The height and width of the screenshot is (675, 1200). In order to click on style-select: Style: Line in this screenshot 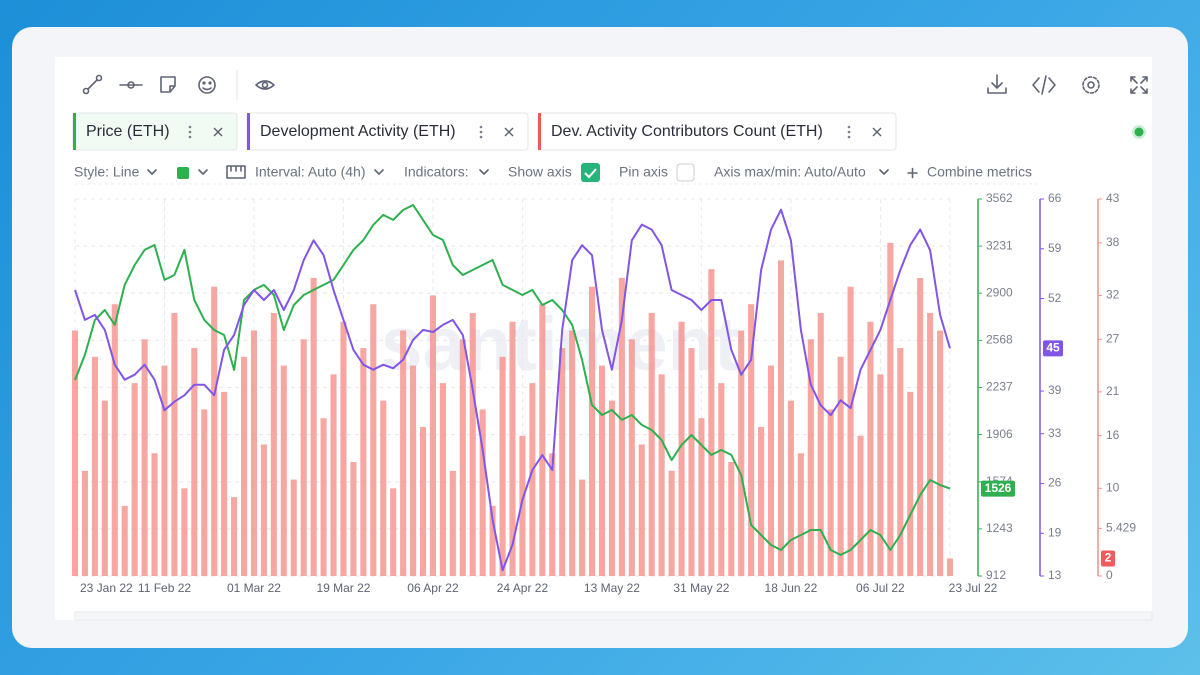, I will do `click(107, 172)`.